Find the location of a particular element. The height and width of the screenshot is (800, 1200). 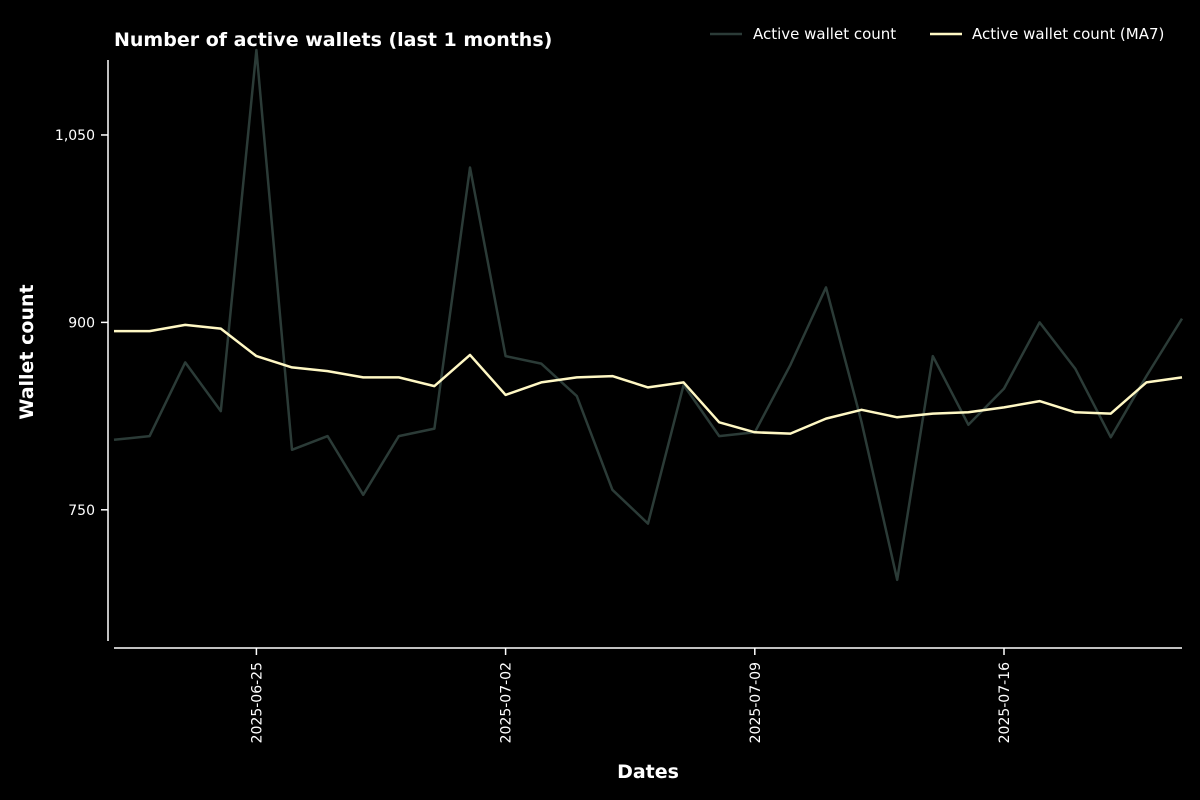

x-tick-label: 2025-07-16 is located at coordinates (1005, 702).